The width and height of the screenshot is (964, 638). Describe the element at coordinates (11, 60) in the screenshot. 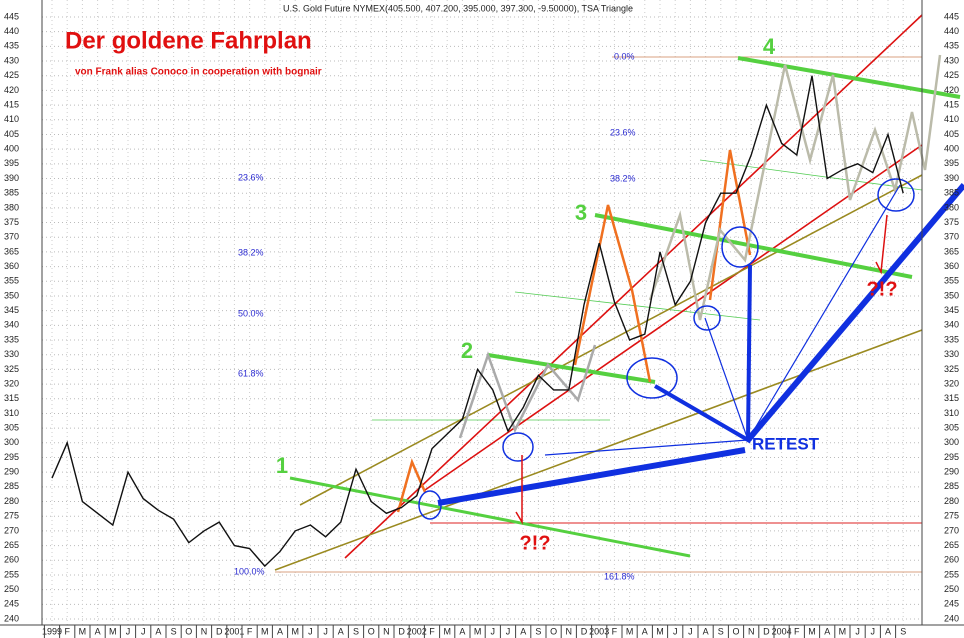

I see `y-tick-label: 430` at that location.